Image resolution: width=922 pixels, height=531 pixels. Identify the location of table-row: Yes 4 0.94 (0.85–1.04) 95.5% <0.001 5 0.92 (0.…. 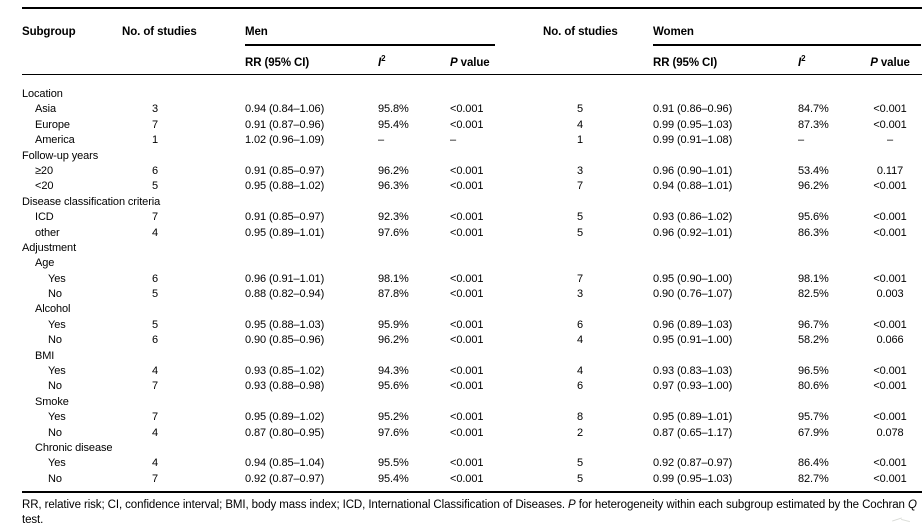
(472, 463).